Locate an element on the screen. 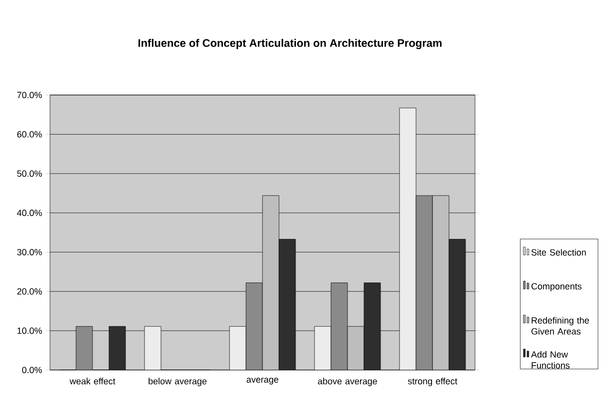 This screenshot has width=601, height=410. y-tick-label: 30.0% is located at coordinates (29, 252).